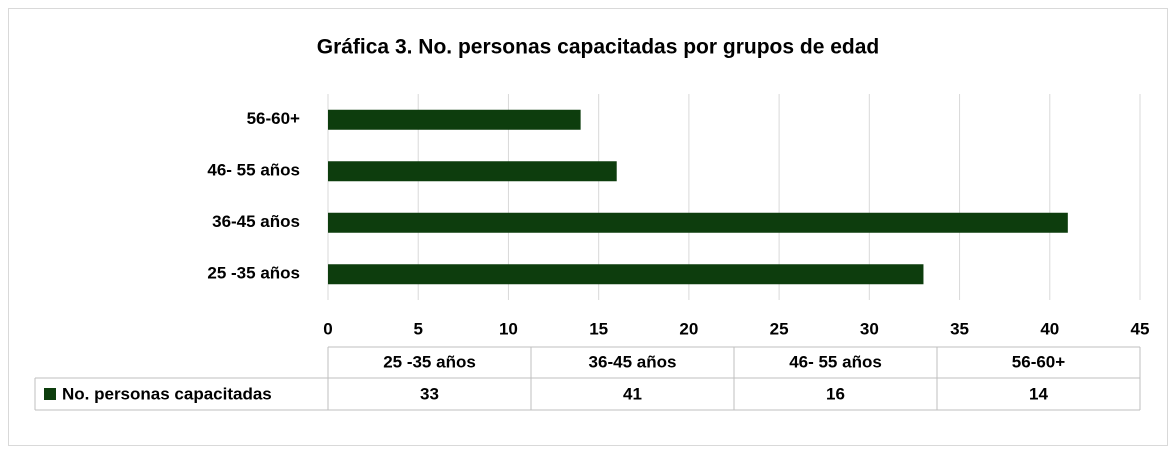 The width and height of the screenshot is (1176, 457). I want to click on table-value: 14, so click(1038, 393).